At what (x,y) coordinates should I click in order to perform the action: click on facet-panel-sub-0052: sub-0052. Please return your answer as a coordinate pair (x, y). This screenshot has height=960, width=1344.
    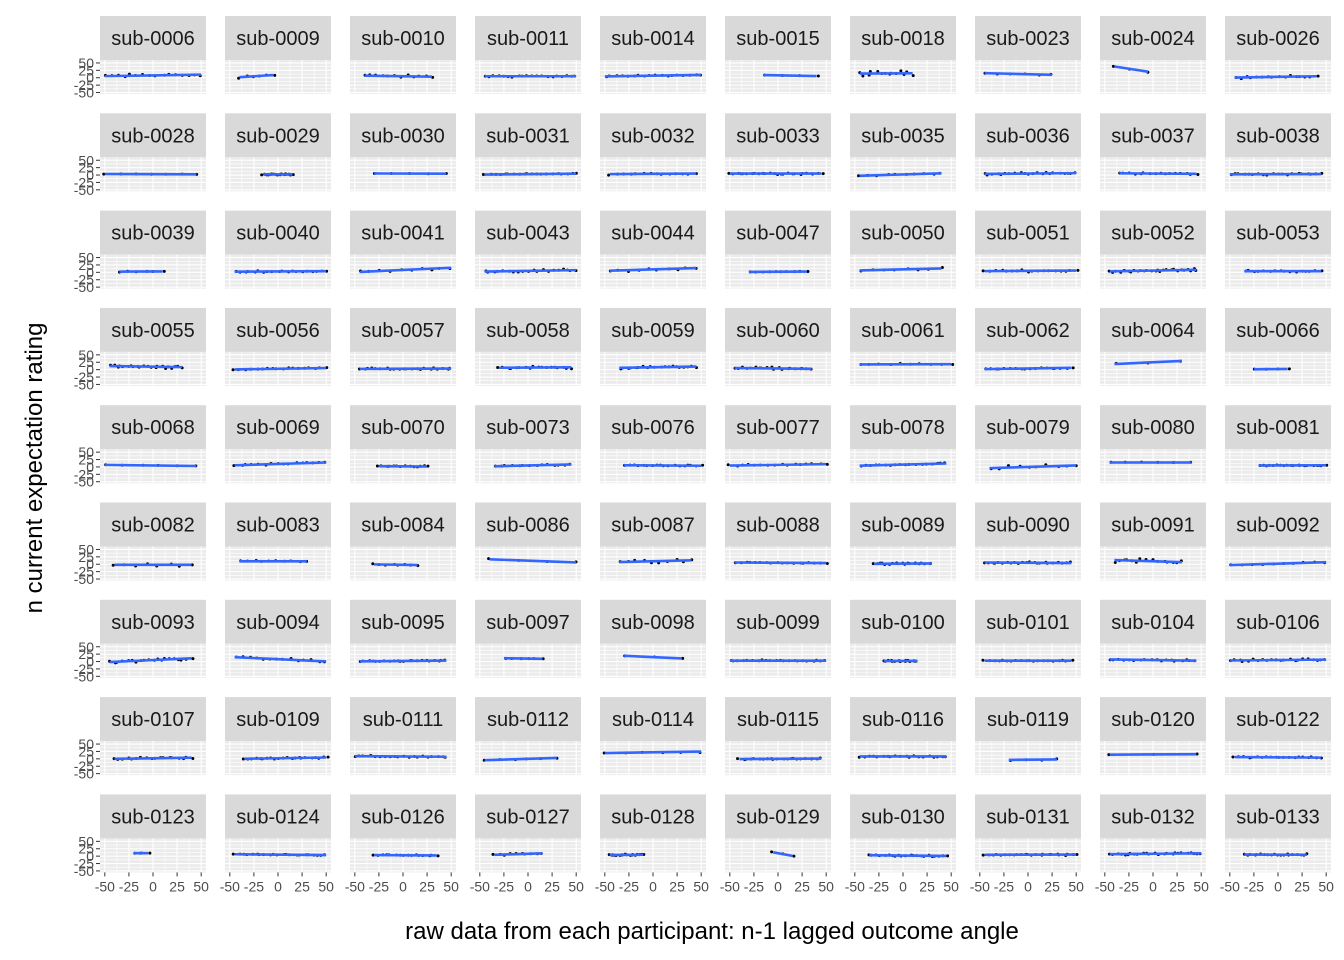
    Looking at the image, I should click on (1153, 249).